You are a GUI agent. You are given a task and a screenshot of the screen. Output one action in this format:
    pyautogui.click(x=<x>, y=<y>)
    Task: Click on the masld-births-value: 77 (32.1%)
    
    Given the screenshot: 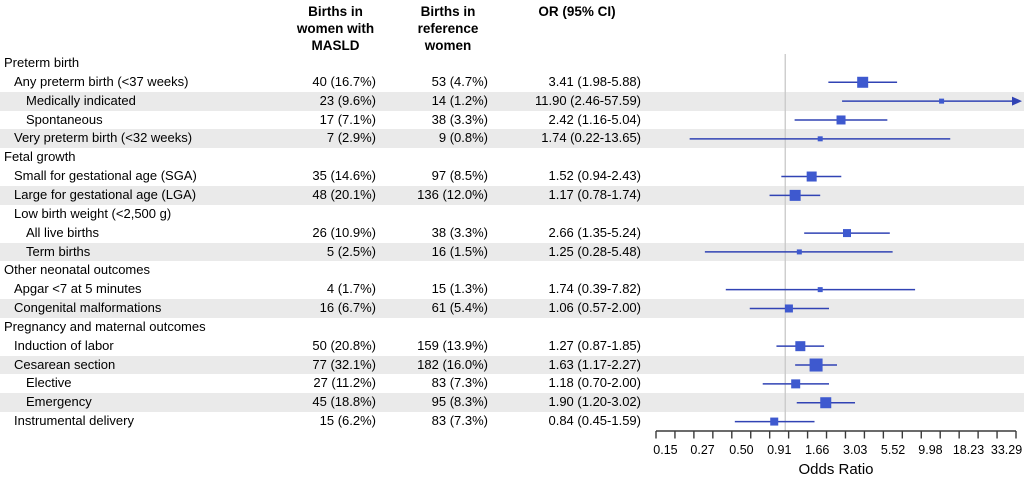 What is the action you would take?
    pyautogui.click(x=344, y=364)
    